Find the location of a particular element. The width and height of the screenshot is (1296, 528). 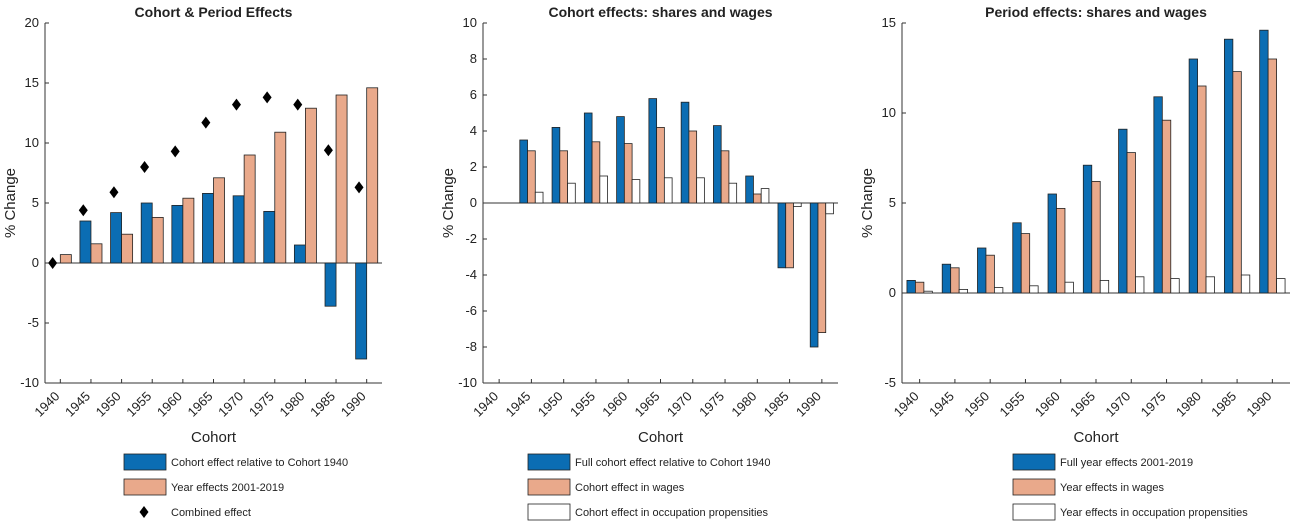

y-tick-label: -10 is located at coordinates (467, 382).